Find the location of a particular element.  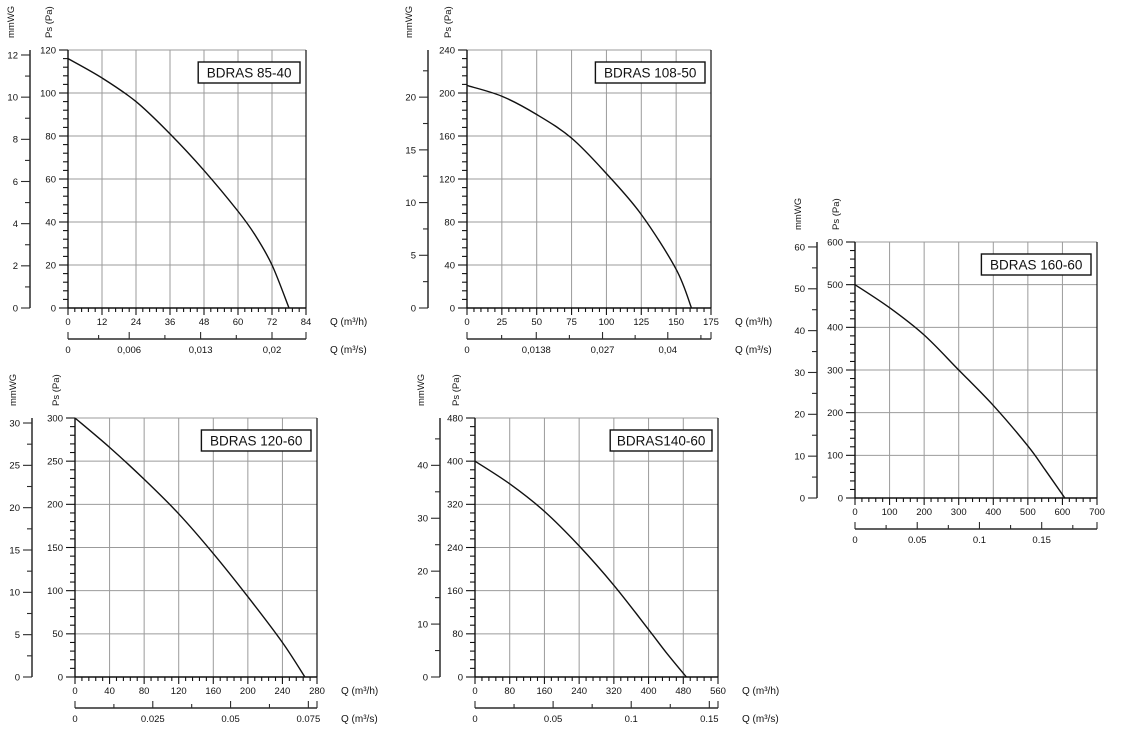

svg-text: 8 is located at coordinates (15, 140).